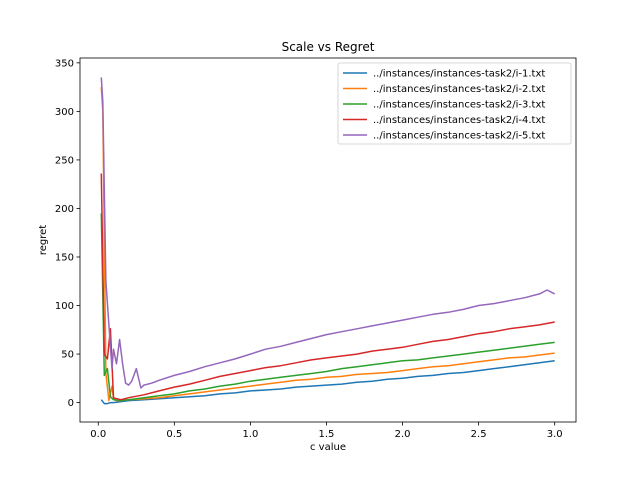  What do you see at coordinates (64, 160) in the screenshot?
I see `y-tick-label: 250` at bounding box center [64, 160].